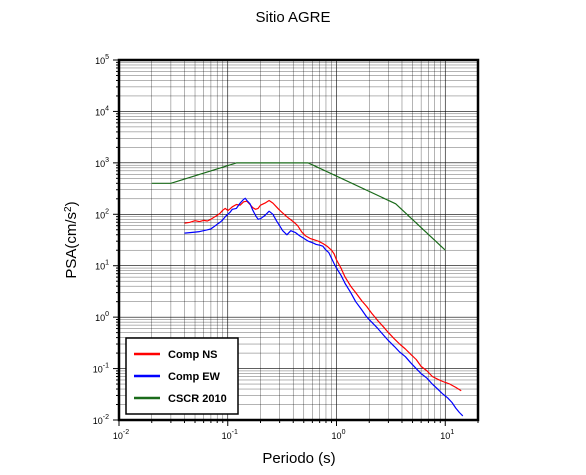  What do you see at coordinates (339, 435) in the screenshot?
I see `x-tick-label: 10⁰` at bounding box center [339, 435].